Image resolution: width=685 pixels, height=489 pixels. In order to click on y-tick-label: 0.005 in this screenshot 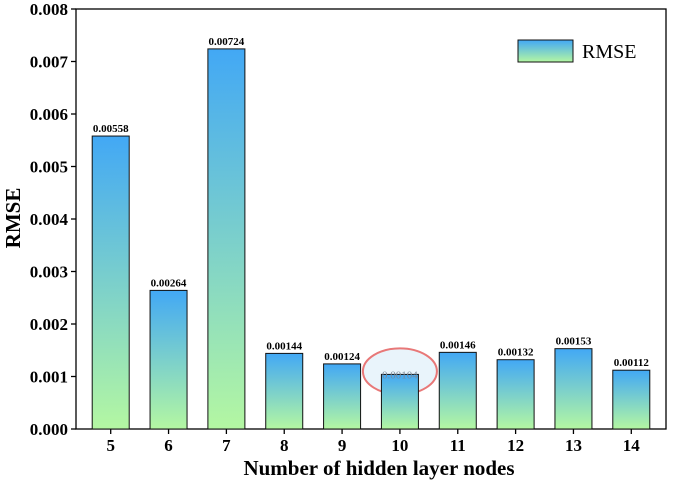, I will do `click(49, 167)`.